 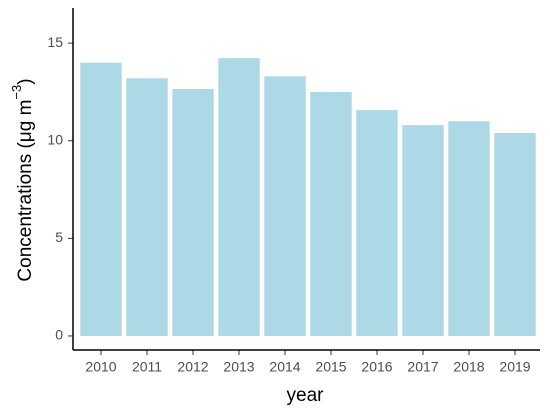 I want to click on x-tick-label: 2012, so click(x=192, y=367).